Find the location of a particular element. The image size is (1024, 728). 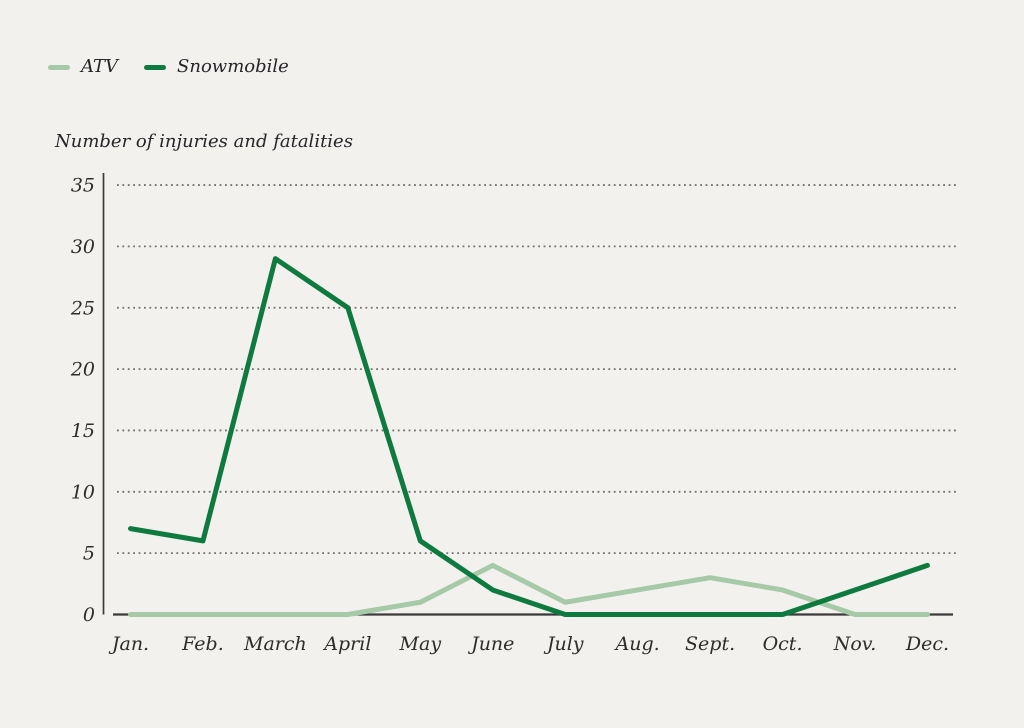

legend-label-snowmobile: Snowmobile is located at coordinates (233, 66).